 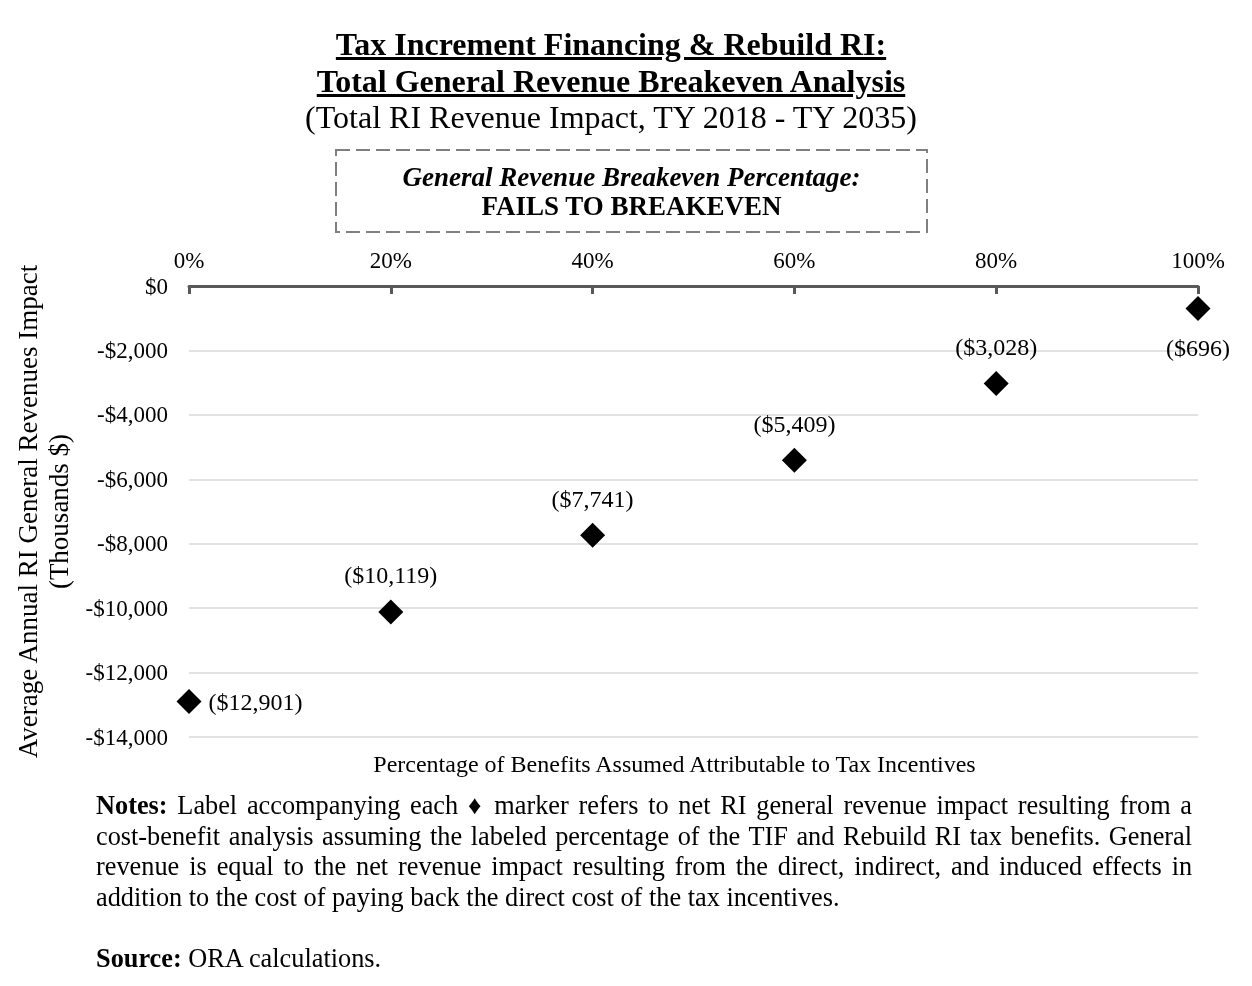 I want to click on data-label: ($5,409), so click(x=794, y=423).